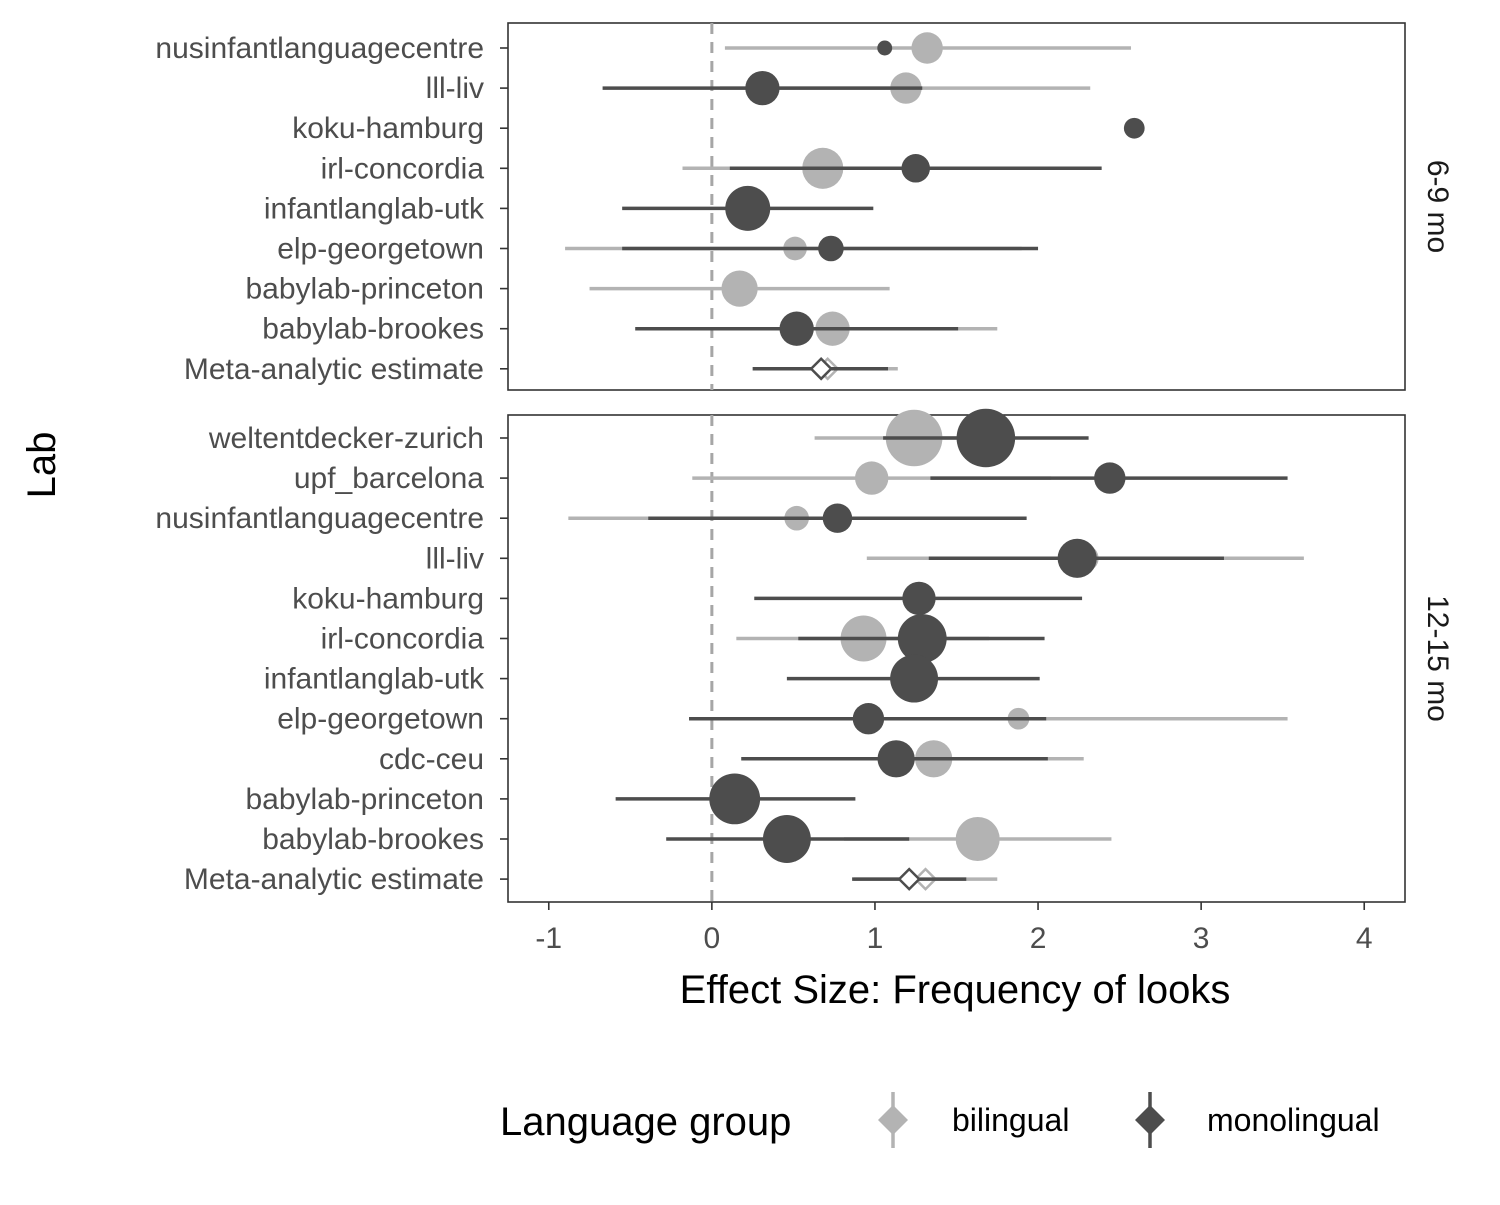 This screenshot has width=1500, height=1205. Describe the element at coordinates (548, 938) in the screenshot. I see `x-tick-label: -1` at that location.